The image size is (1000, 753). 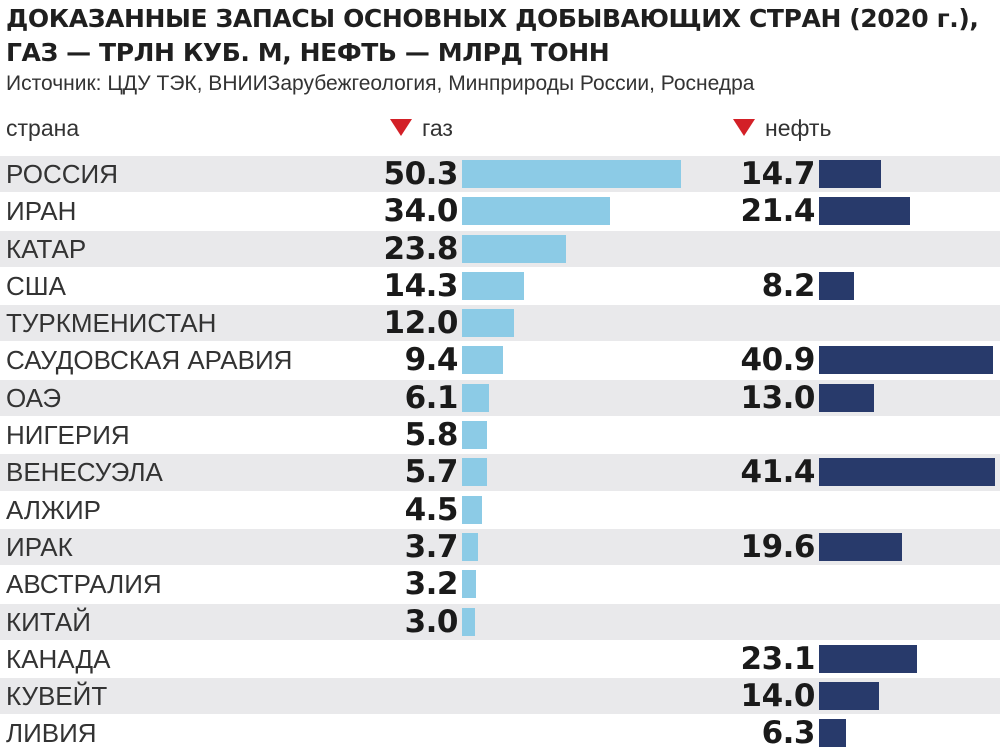 What do you see at coordinates (788, 733) in the screenshot?
I see `oil-value-label: 6.3` at bounding box center [788, 733].